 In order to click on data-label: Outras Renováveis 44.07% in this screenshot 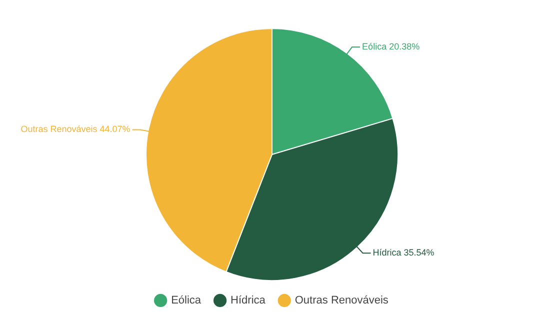, I will do `click(75, 129)`.